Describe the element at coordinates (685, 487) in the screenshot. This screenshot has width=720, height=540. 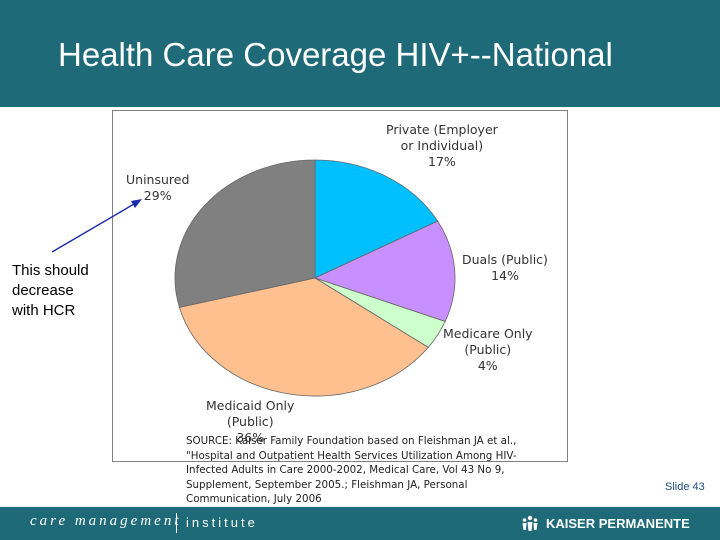
I see `slide-number: Slide 43` at that location.